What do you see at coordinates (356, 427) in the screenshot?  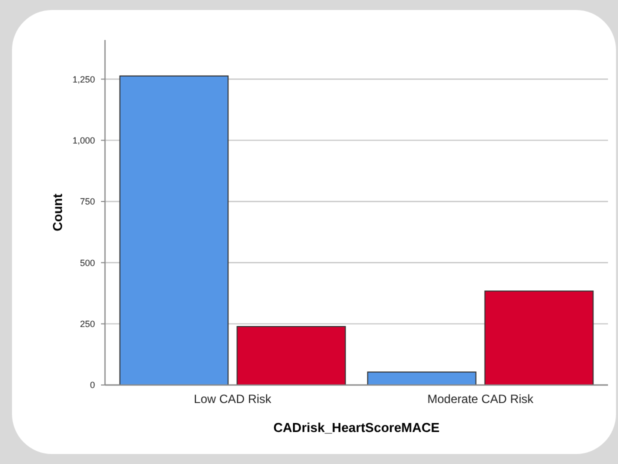 I see `x-axis-title: CADrisk_HeartScoreMACE` at bounding box center [356, 427].